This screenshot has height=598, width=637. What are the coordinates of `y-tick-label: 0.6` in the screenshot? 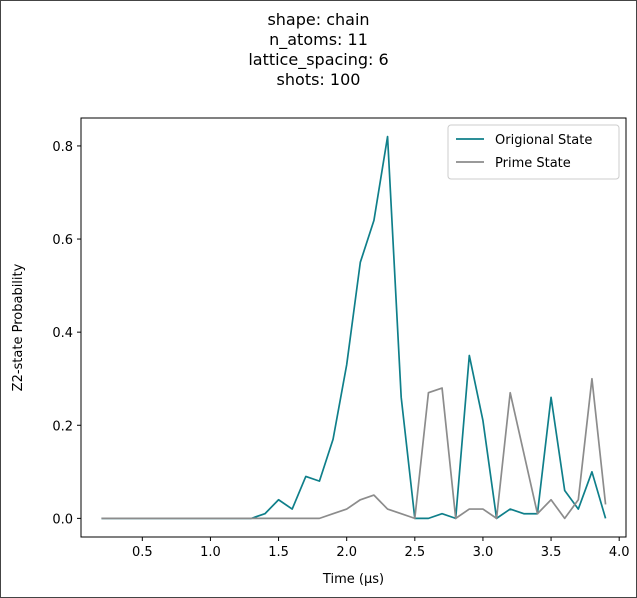 It's located at (62, 240).